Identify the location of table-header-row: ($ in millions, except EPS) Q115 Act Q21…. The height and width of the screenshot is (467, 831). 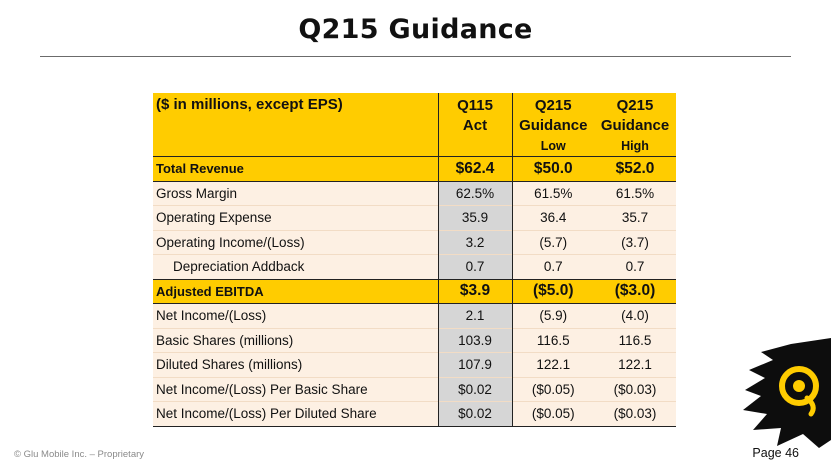
(414, 125).